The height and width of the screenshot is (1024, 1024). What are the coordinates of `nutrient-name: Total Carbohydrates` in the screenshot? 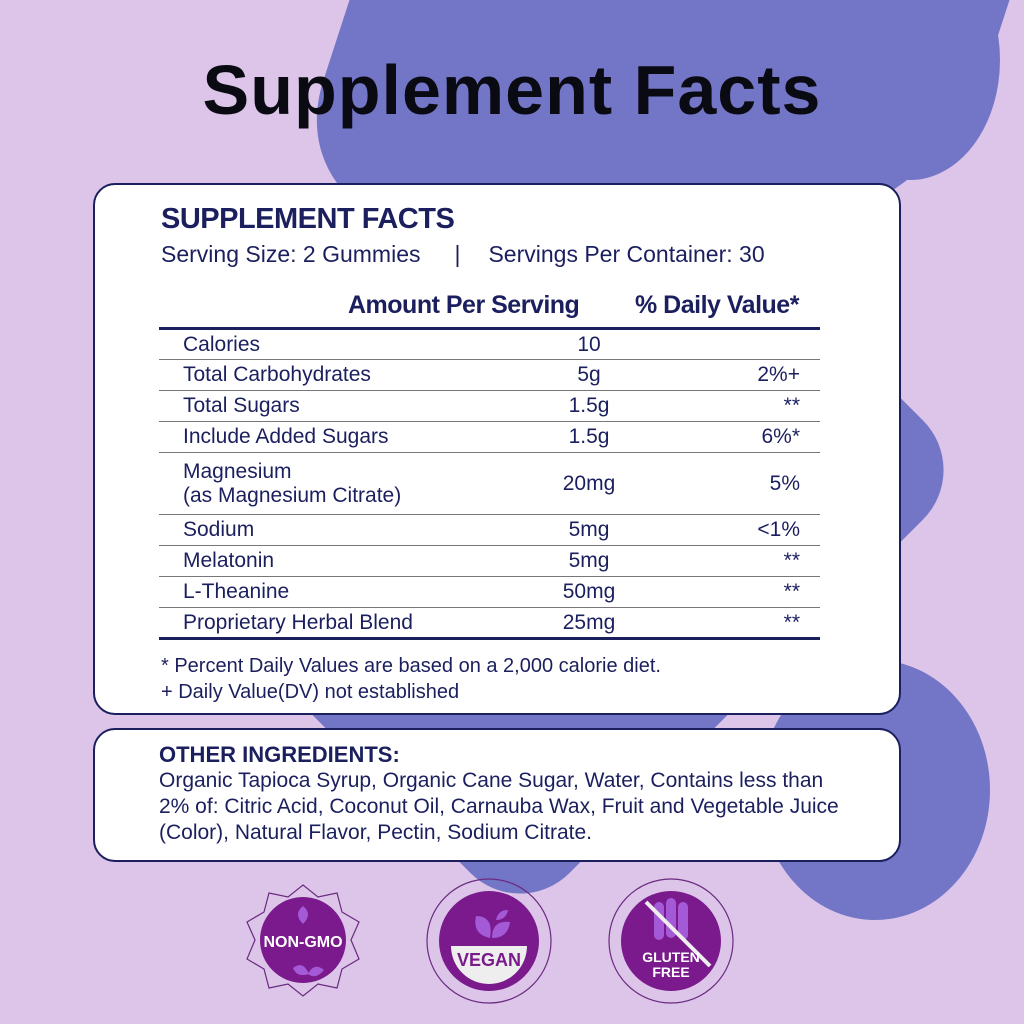 It's located at (329, 375).